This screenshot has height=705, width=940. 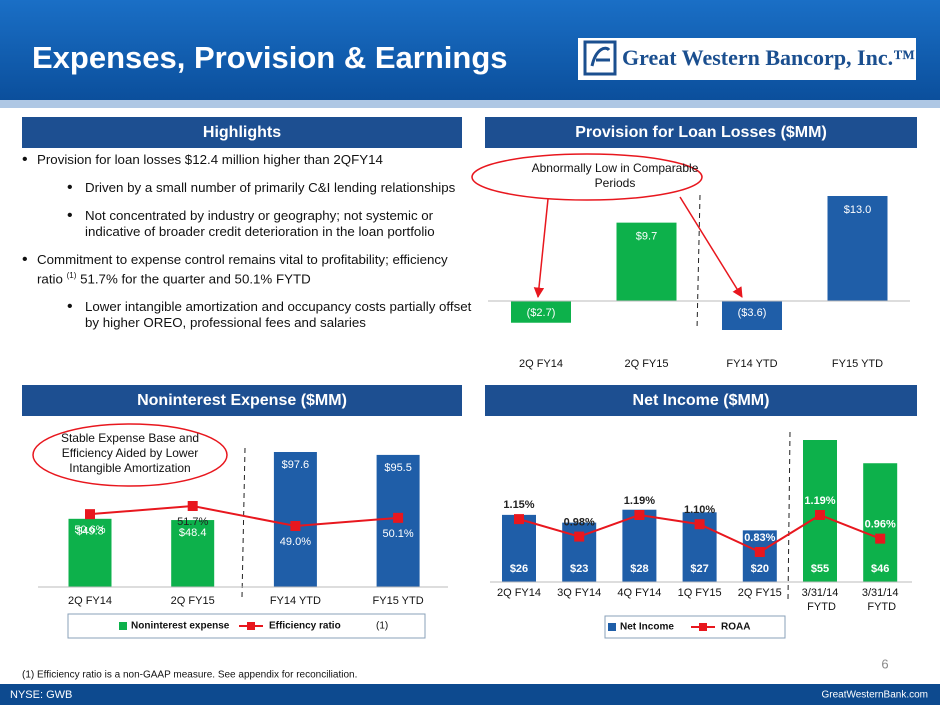 I want to click on value-label: 1.10%, so click(x=699, y=510).